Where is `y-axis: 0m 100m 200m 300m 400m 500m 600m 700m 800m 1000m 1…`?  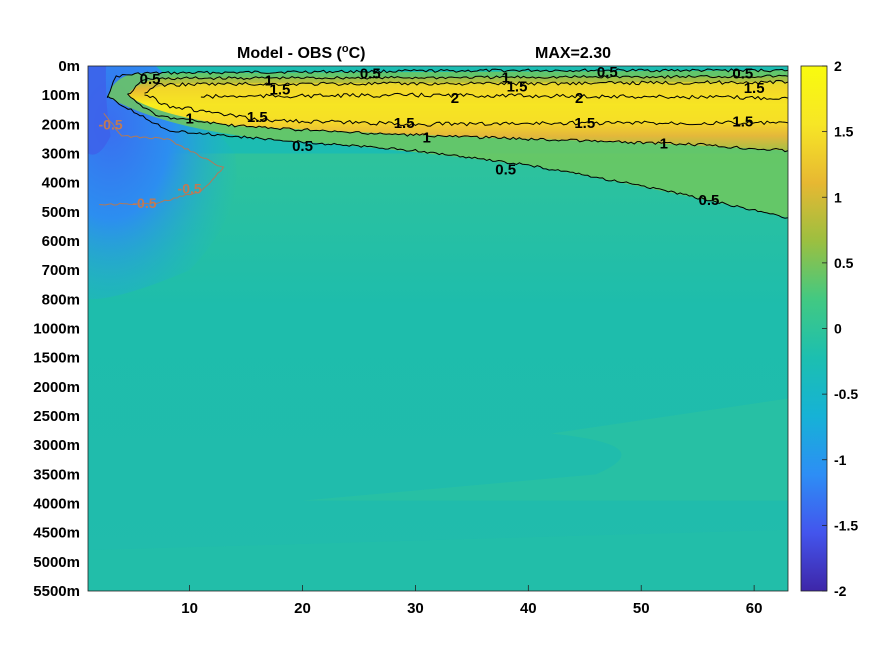
y-axis: 0m 100m 200m 300m 400m 500m 600m 700m 800m 1000m 1… is located at coordinates (56, 329).